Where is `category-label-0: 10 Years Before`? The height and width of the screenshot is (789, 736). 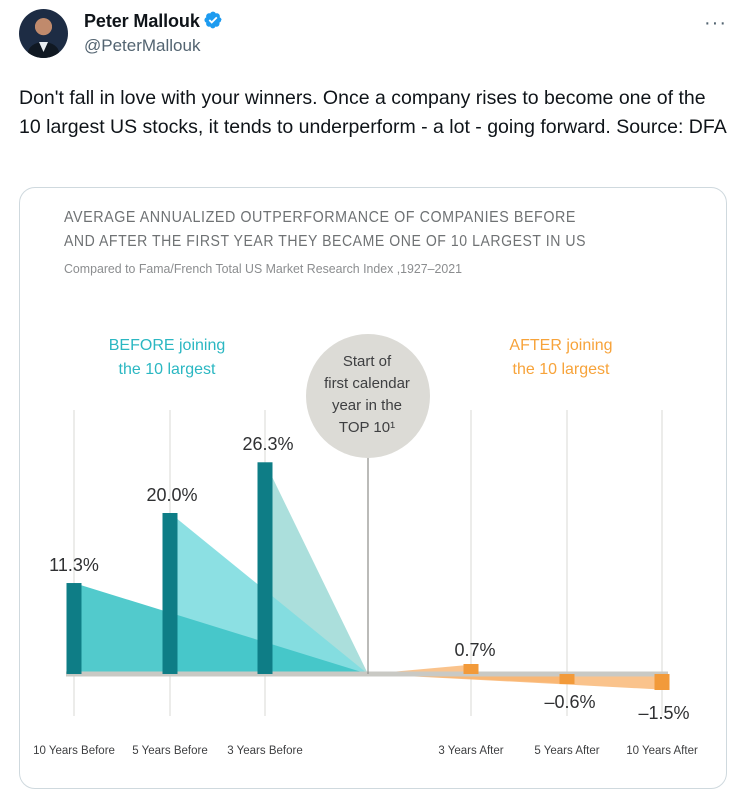
category-label-0: 10 Years Before is located at coordinates (74, 751).